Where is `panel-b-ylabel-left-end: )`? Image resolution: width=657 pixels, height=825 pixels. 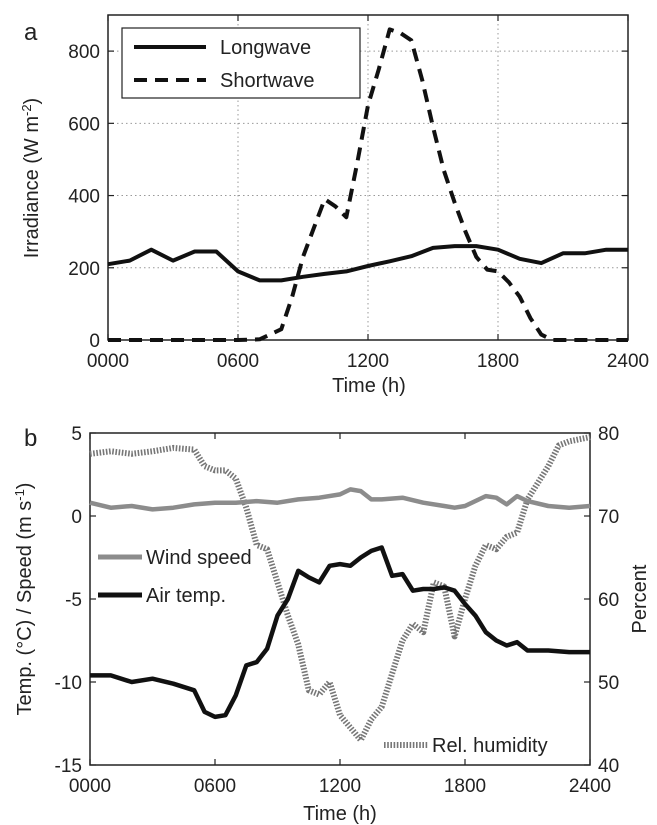
panel-b-ylabel-left-end: ) is located at coordinates (25, 486).